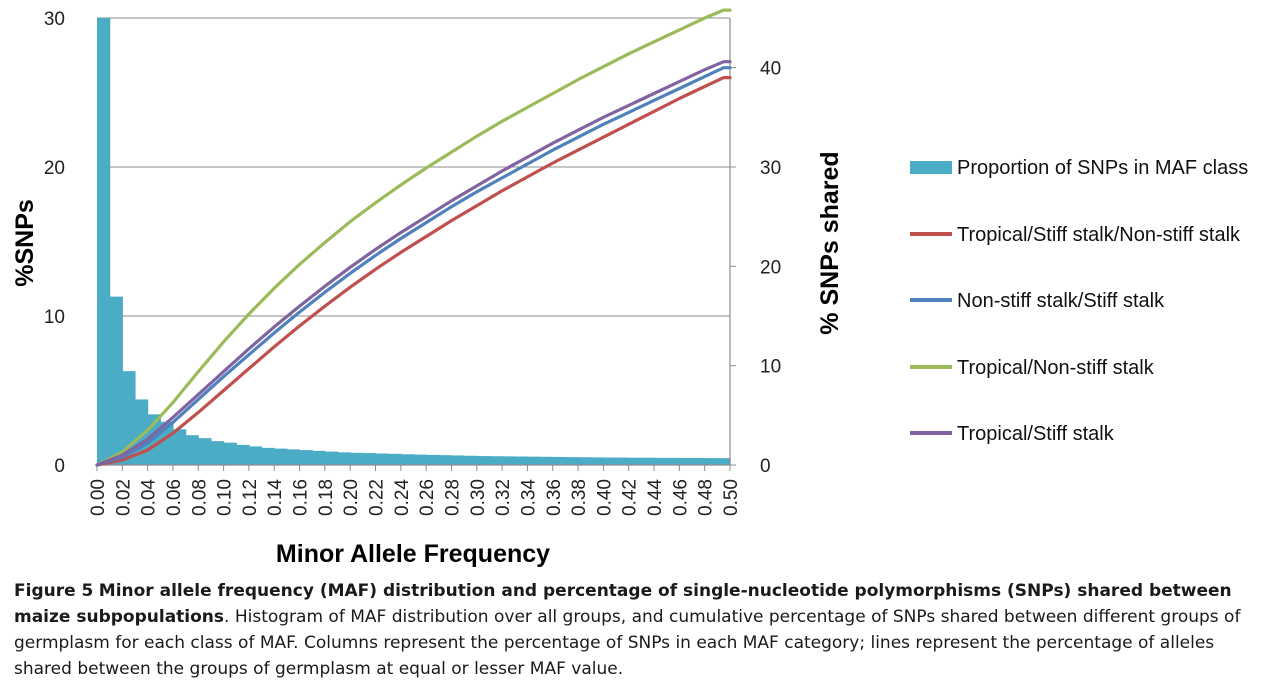 This screenshot has width=1276, height=692. What do you see at coordinates (54, 591) in the screenshot?
I see `caption-figure-label: Figure 5` at bounding box center [54, 591].